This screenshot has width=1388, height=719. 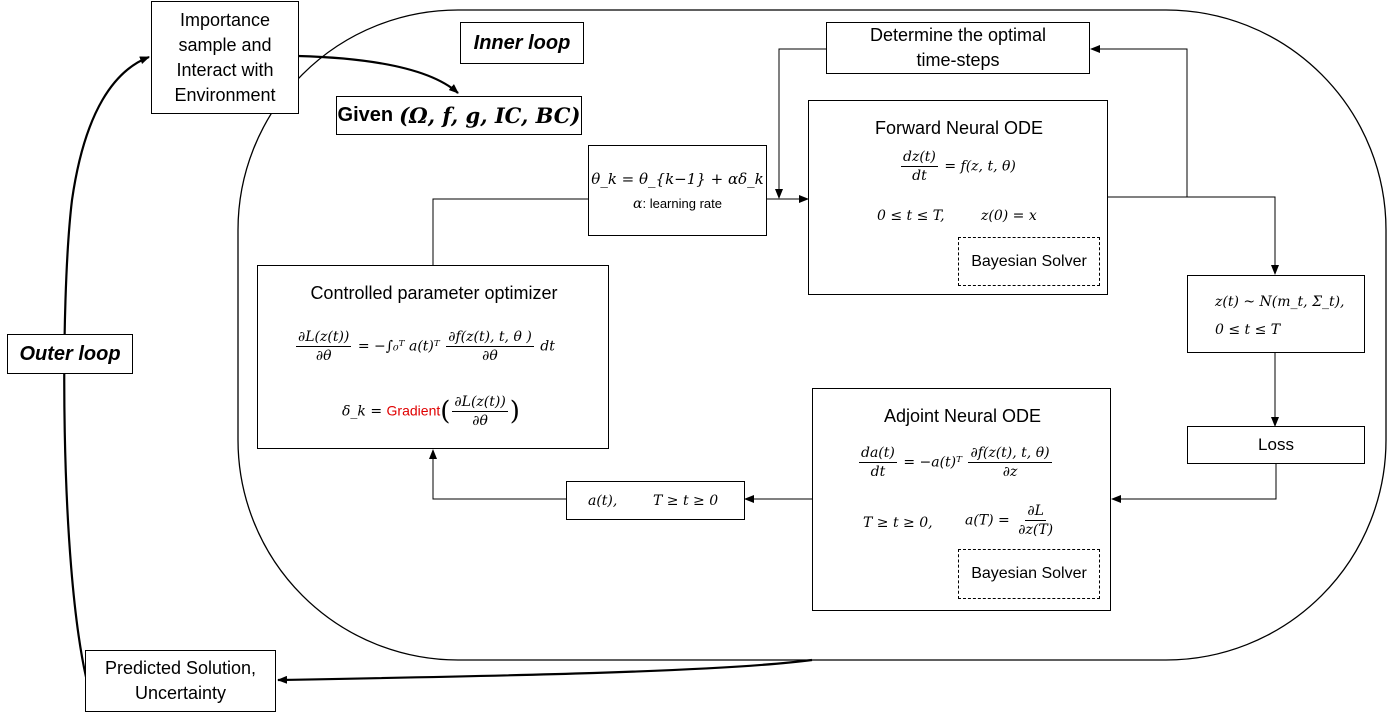 I want to click on adjoint-eq-rhs-denominator: ∂z, so click(x=1010, y=472).